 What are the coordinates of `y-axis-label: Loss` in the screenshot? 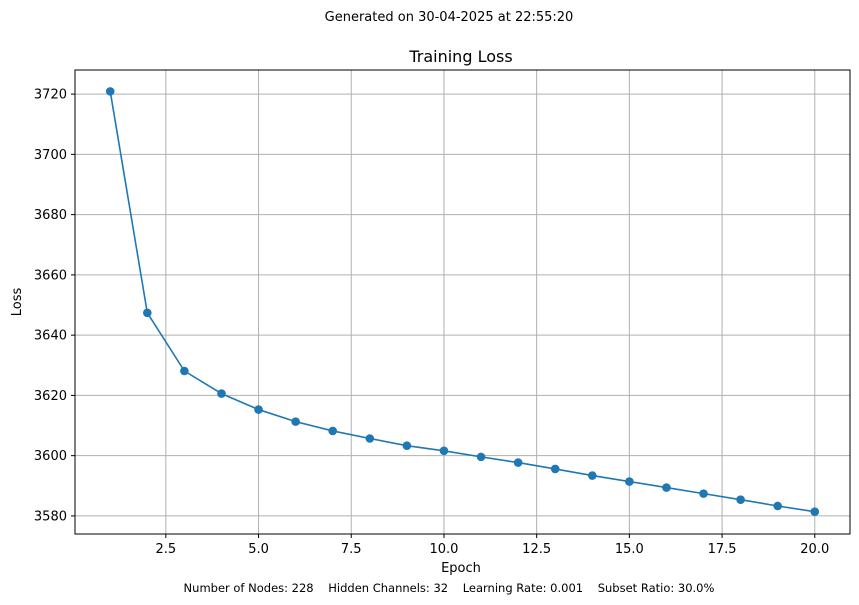 It's located at (17, 302).